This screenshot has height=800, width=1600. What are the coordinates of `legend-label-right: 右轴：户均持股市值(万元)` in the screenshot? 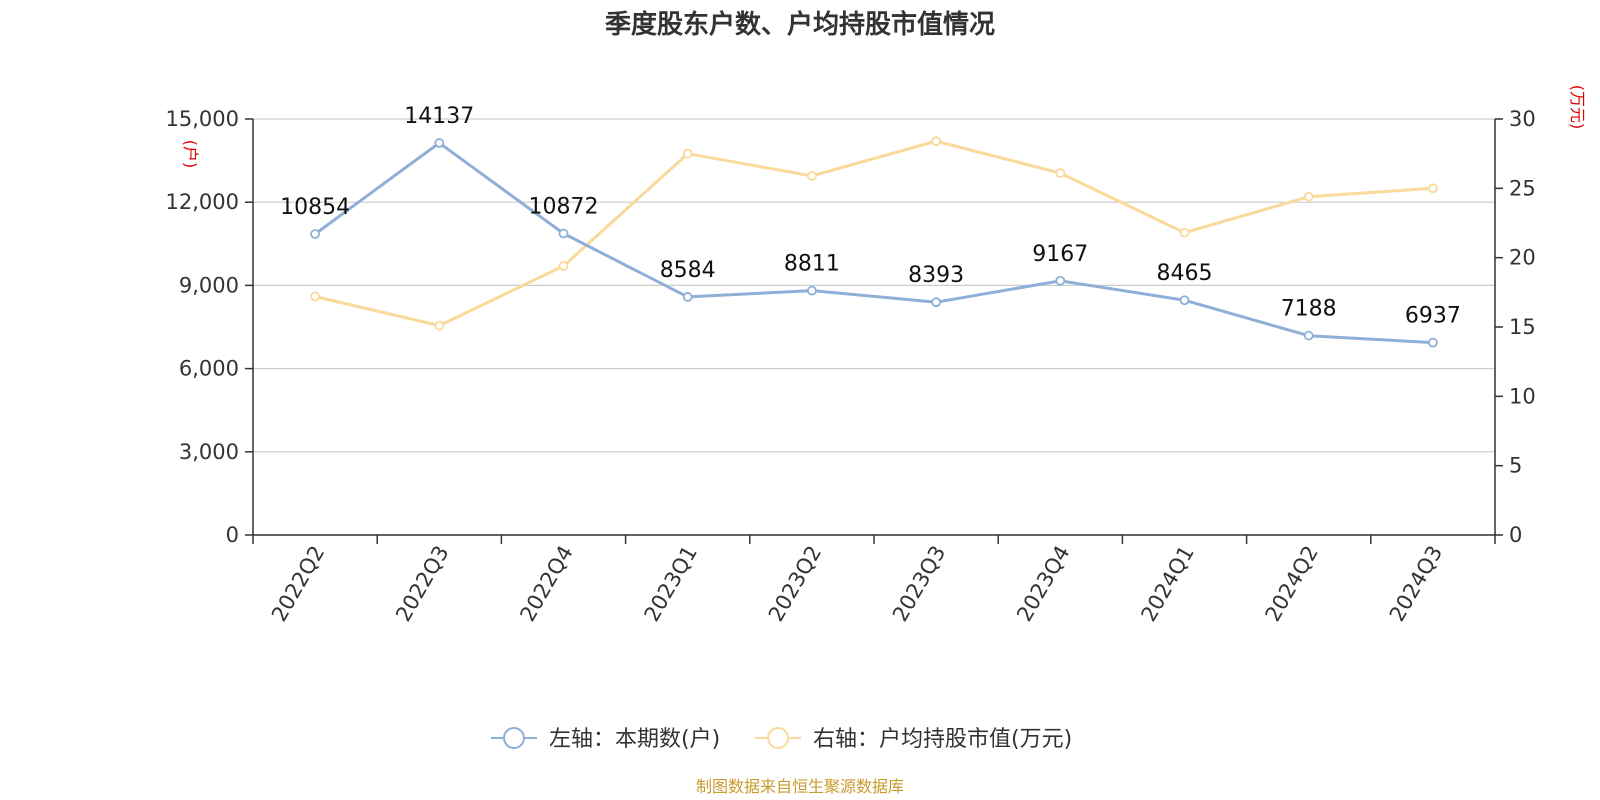 It's located at (942, 739).